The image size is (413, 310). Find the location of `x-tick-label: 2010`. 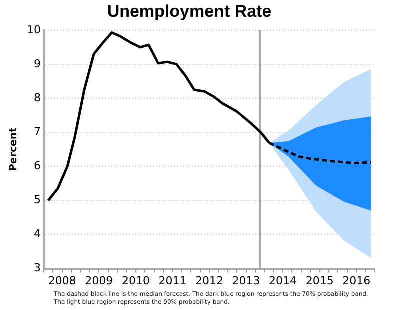

x-tick-label: 2010 is located at coordinates (136, 281).